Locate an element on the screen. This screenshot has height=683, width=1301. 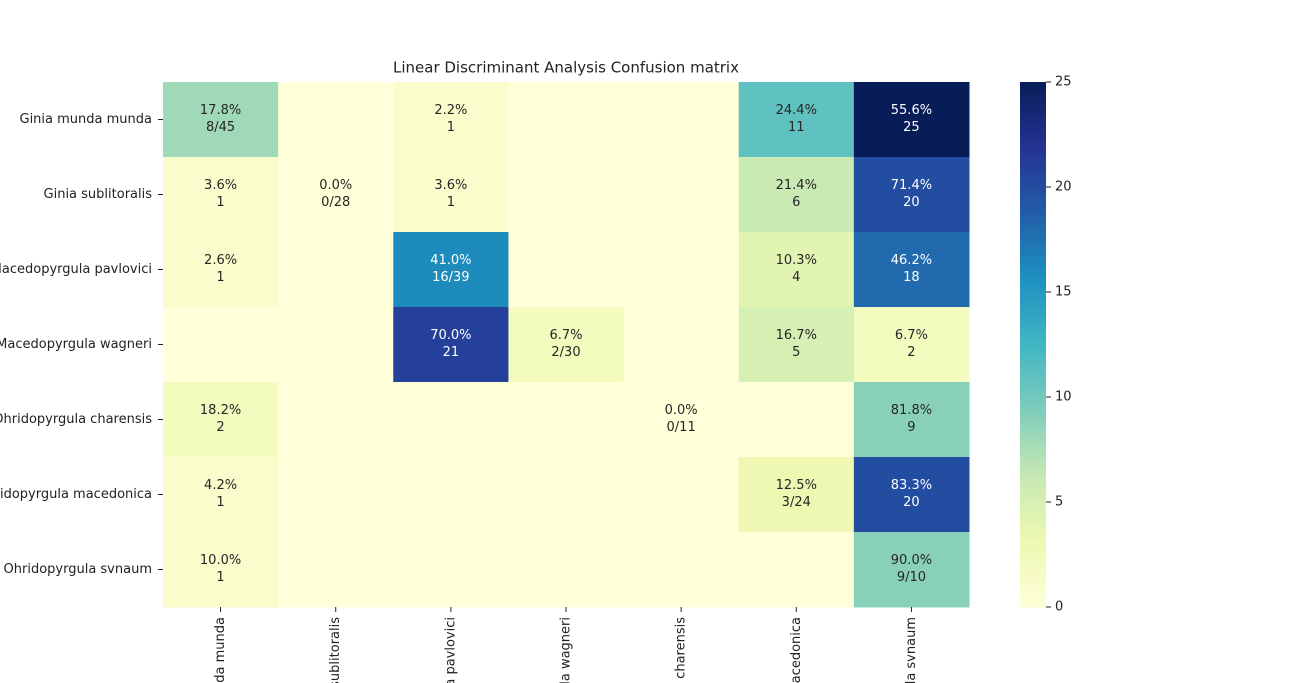
cell-annotation: 21.4% is located at coordinates (796, 185).